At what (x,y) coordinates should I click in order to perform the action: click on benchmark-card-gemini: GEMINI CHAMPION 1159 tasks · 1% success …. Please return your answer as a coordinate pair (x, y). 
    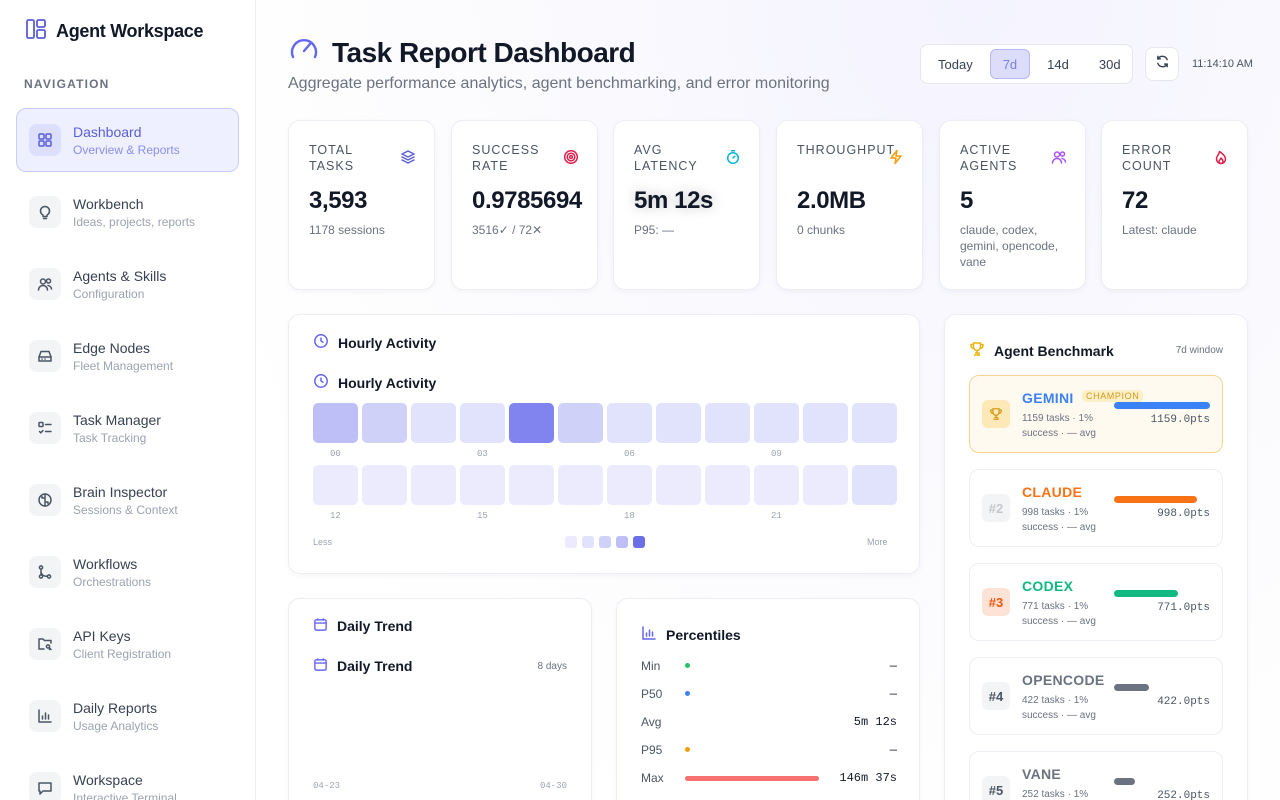
    Looking at the image, I should click on (1096, 414).